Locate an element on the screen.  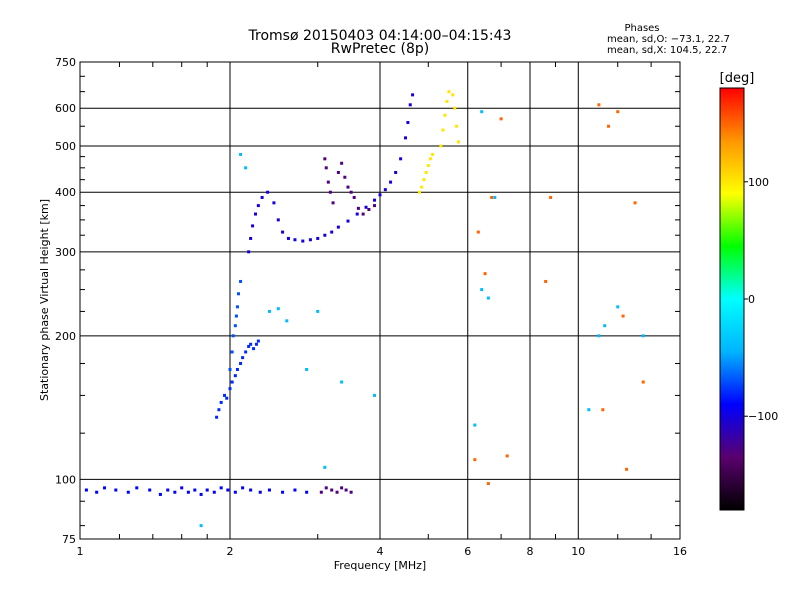
y-tick-label: 750 is located at coordinates (65, 62).